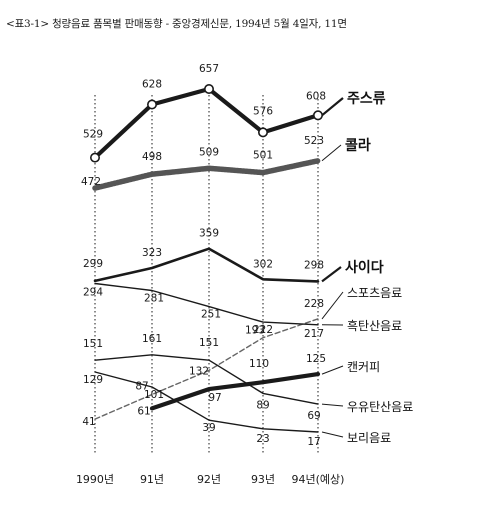 This screenshot has width=504, height=506. What do you see at coordinates (380, 407) in the screenshot?
I see `series-name-label: 우유탄산음료` at bounding box center [380, 407].